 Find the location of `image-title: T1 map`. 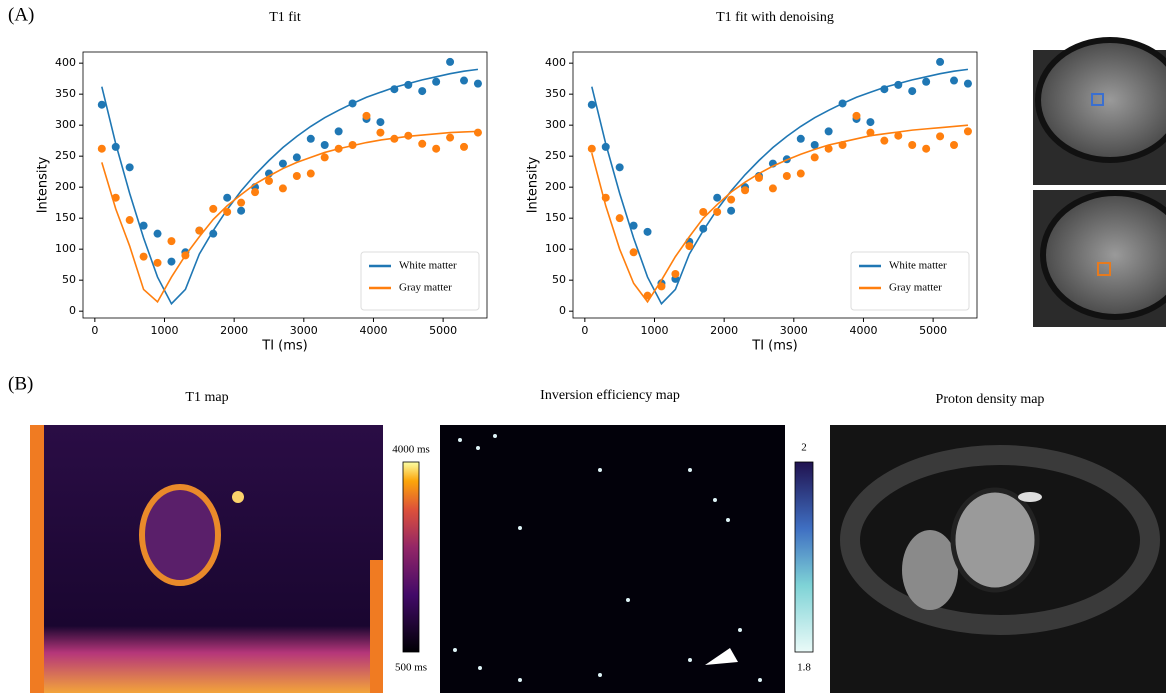

image-title: T1 map is located at coordinates (206, 397).